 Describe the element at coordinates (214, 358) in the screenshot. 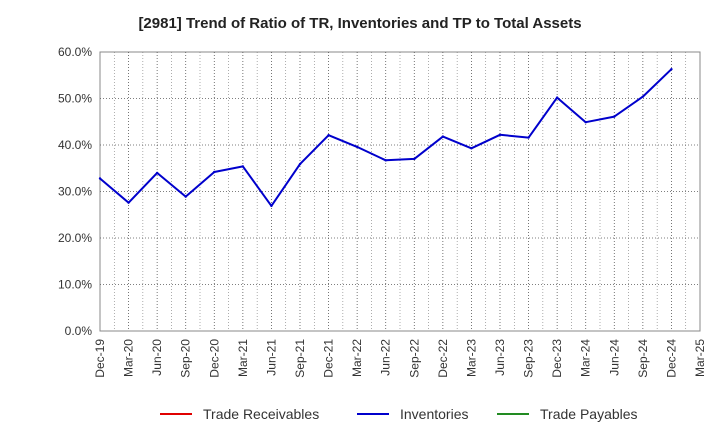

I see `x-tick-label: Dec-20` at that location.